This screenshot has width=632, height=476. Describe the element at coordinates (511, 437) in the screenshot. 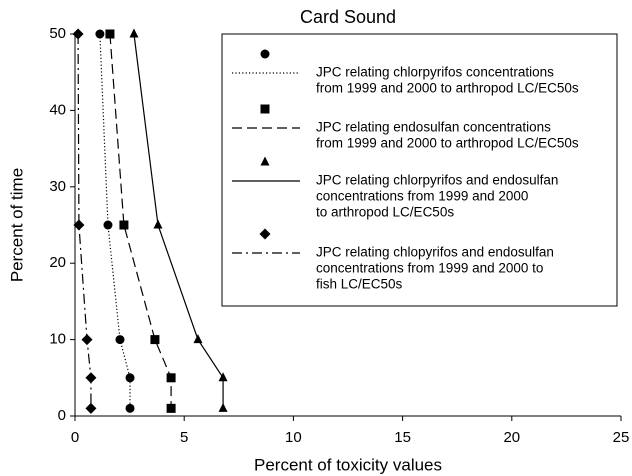

I see `x-tick-label: 20` at that location.